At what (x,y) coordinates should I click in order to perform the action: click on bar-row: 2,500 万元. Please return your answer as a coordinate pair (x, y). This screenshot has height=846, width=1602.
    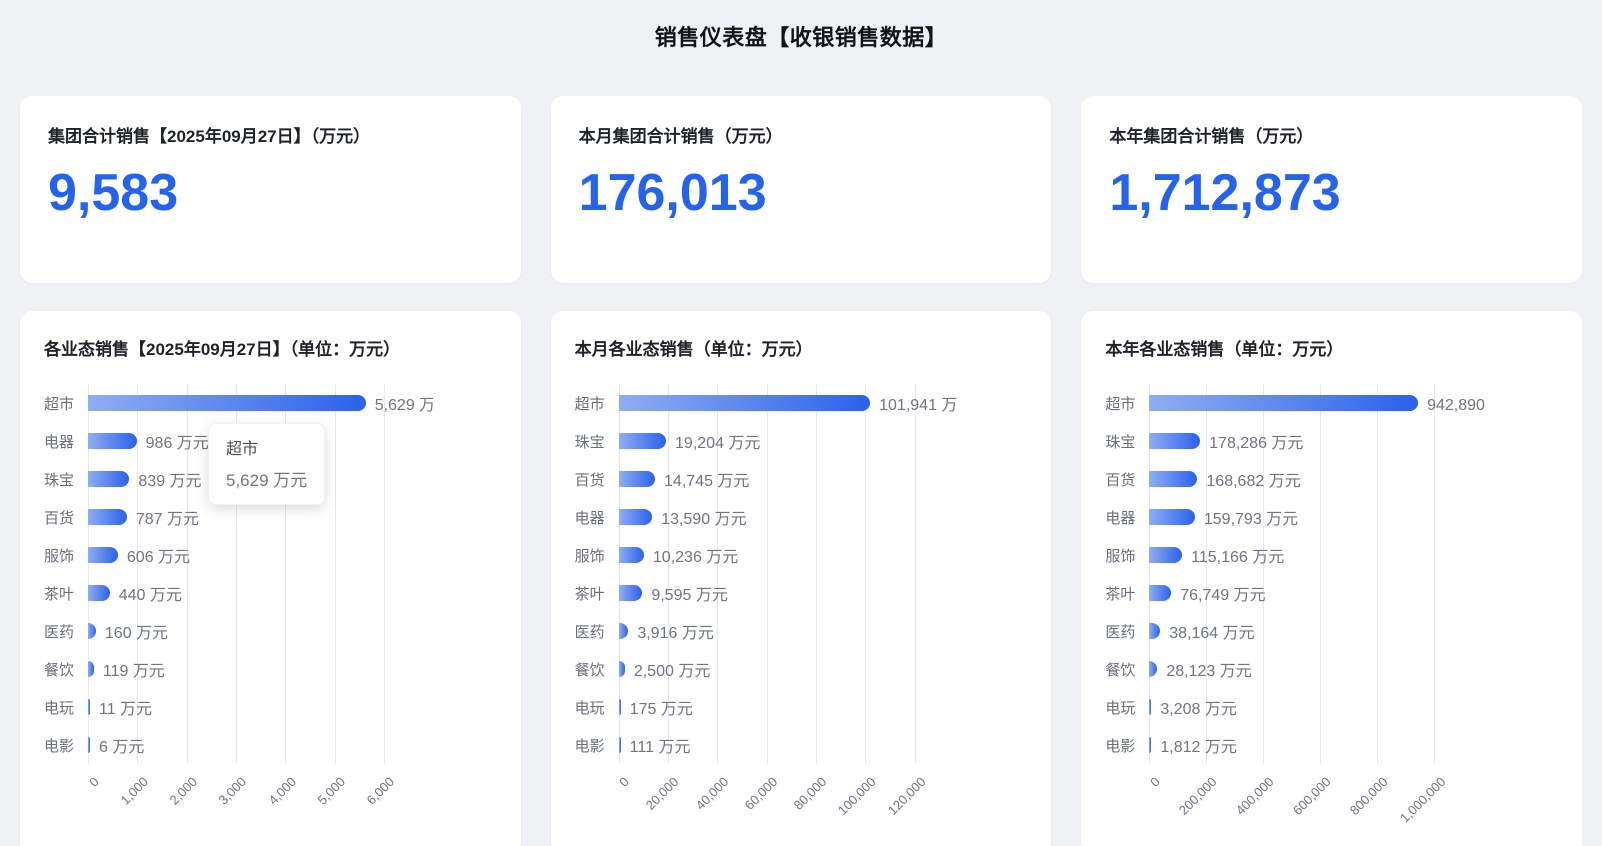
    Looking at the image, I should click on (787, 669).